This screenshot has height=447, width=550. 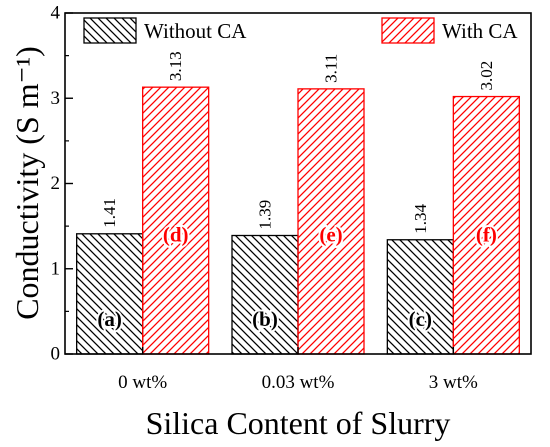 I want to click on x-axis-label: Silica Content of Slurry, so click(x=298, y=423).